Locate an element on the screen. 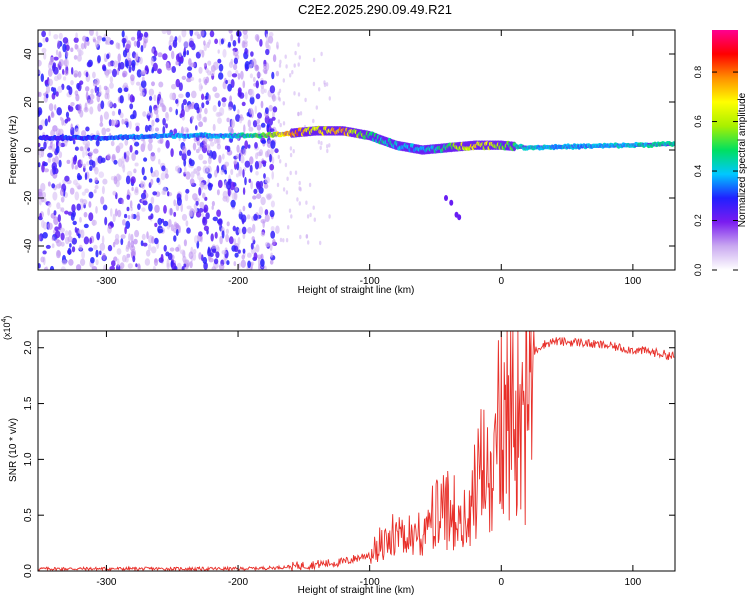  snr-y-label: SNR (10 * v/v) is located at coordinates (13, 450).